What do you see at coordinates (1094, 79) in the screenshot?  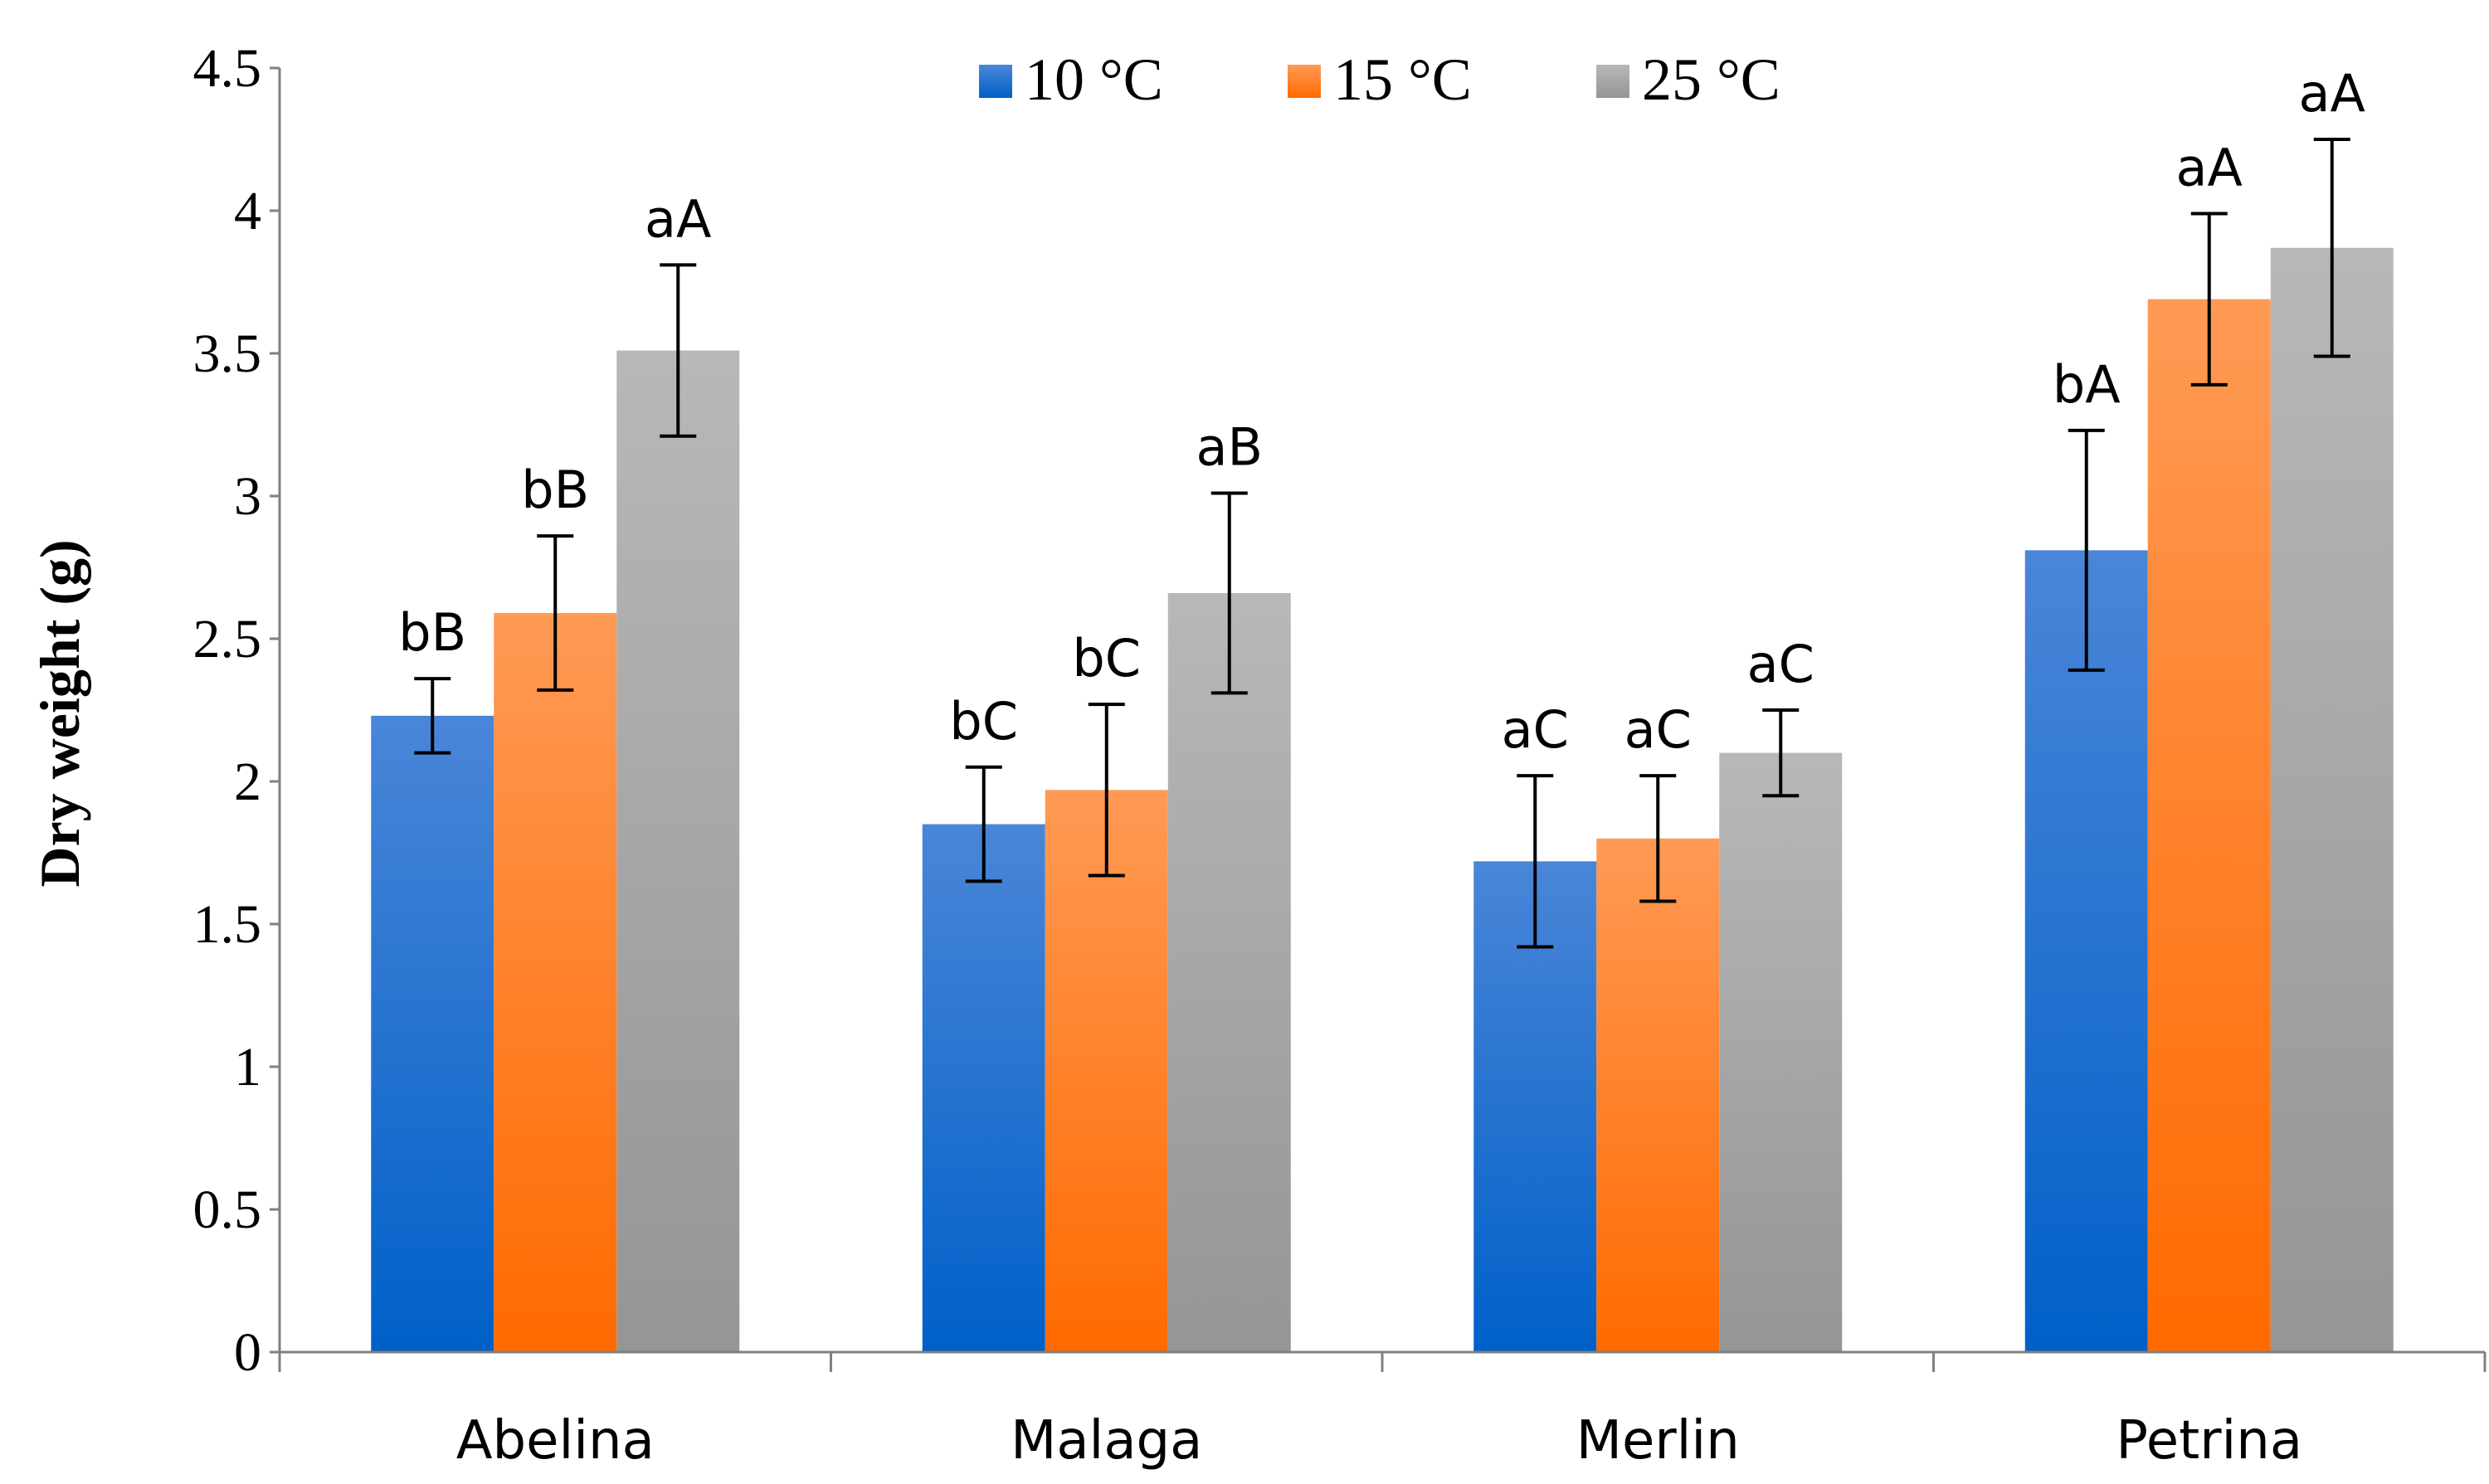 I see `legend-label: 10 °C` at bounding box center [1094, 79].